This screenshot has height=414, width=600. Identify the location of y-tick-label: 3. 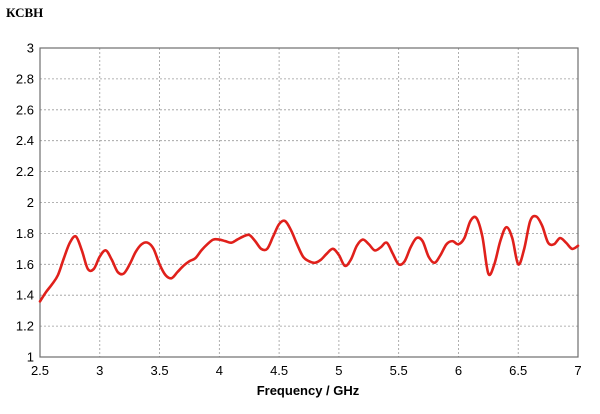
(30, 48).